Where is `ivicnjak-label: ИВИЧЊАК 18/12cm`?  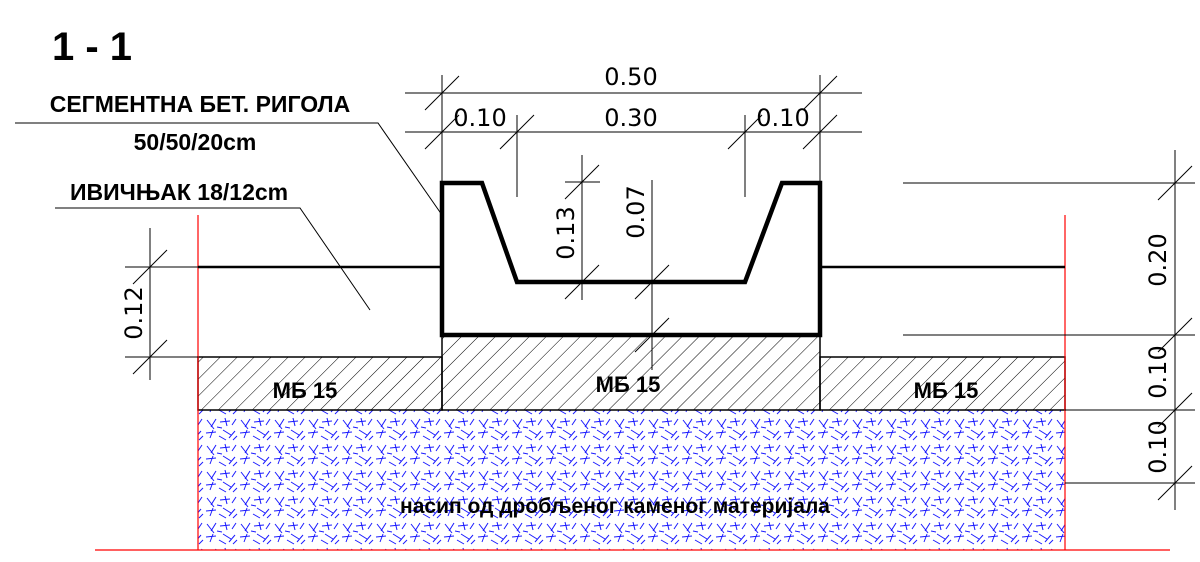
ivicnjak-label: ИВИЧЊАК 18/12cm is located at coordinates (179, 192).